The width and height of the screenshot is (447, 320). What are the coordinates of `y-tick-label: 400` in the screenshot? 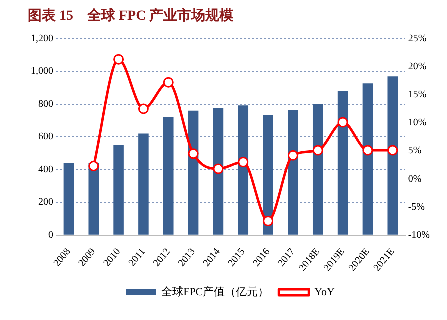 It's located at (46, 170).